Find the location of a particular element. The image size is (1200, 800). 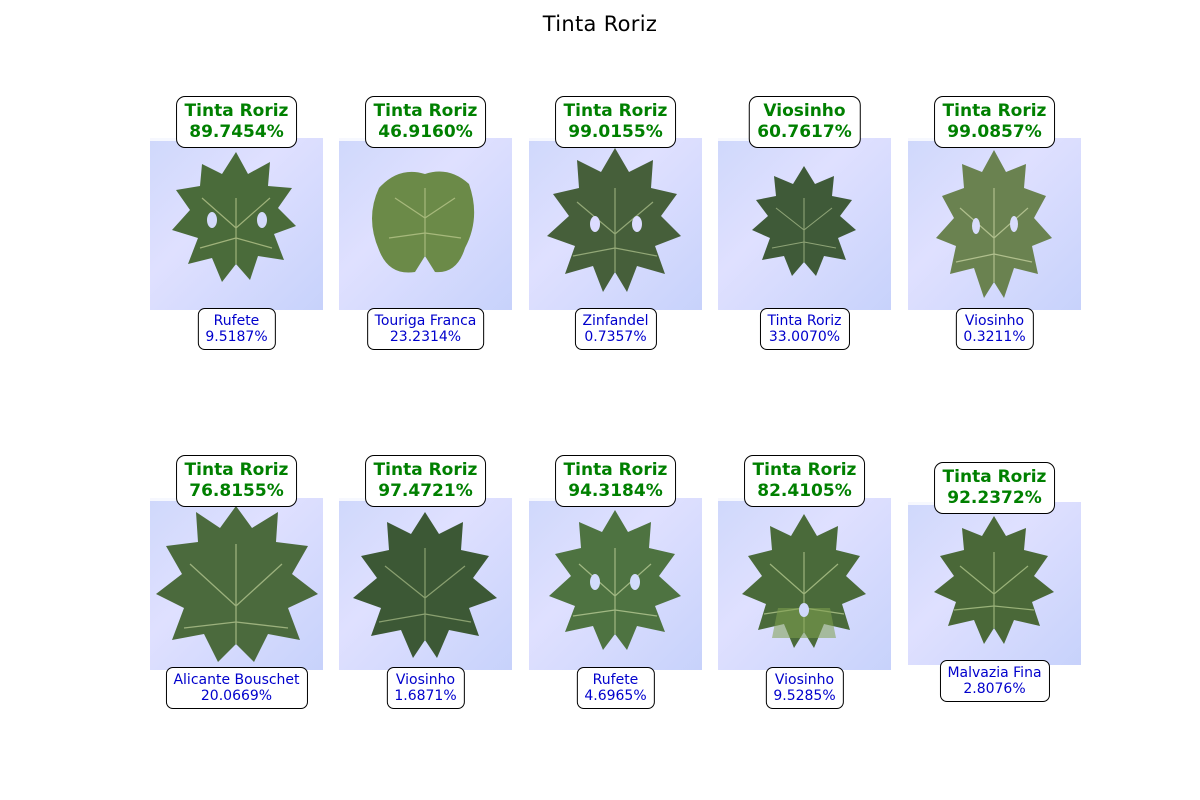

secondary-prediction-label: Viosinho 9.5285% is located at coordinates (804, 688).